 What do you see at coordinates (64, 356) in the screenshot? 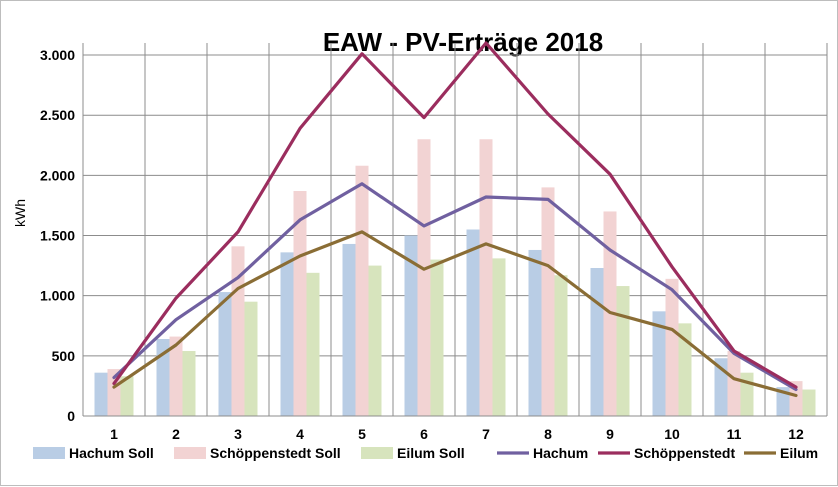
I see `y-tick-label: 500` at bounding box center [64, 356].